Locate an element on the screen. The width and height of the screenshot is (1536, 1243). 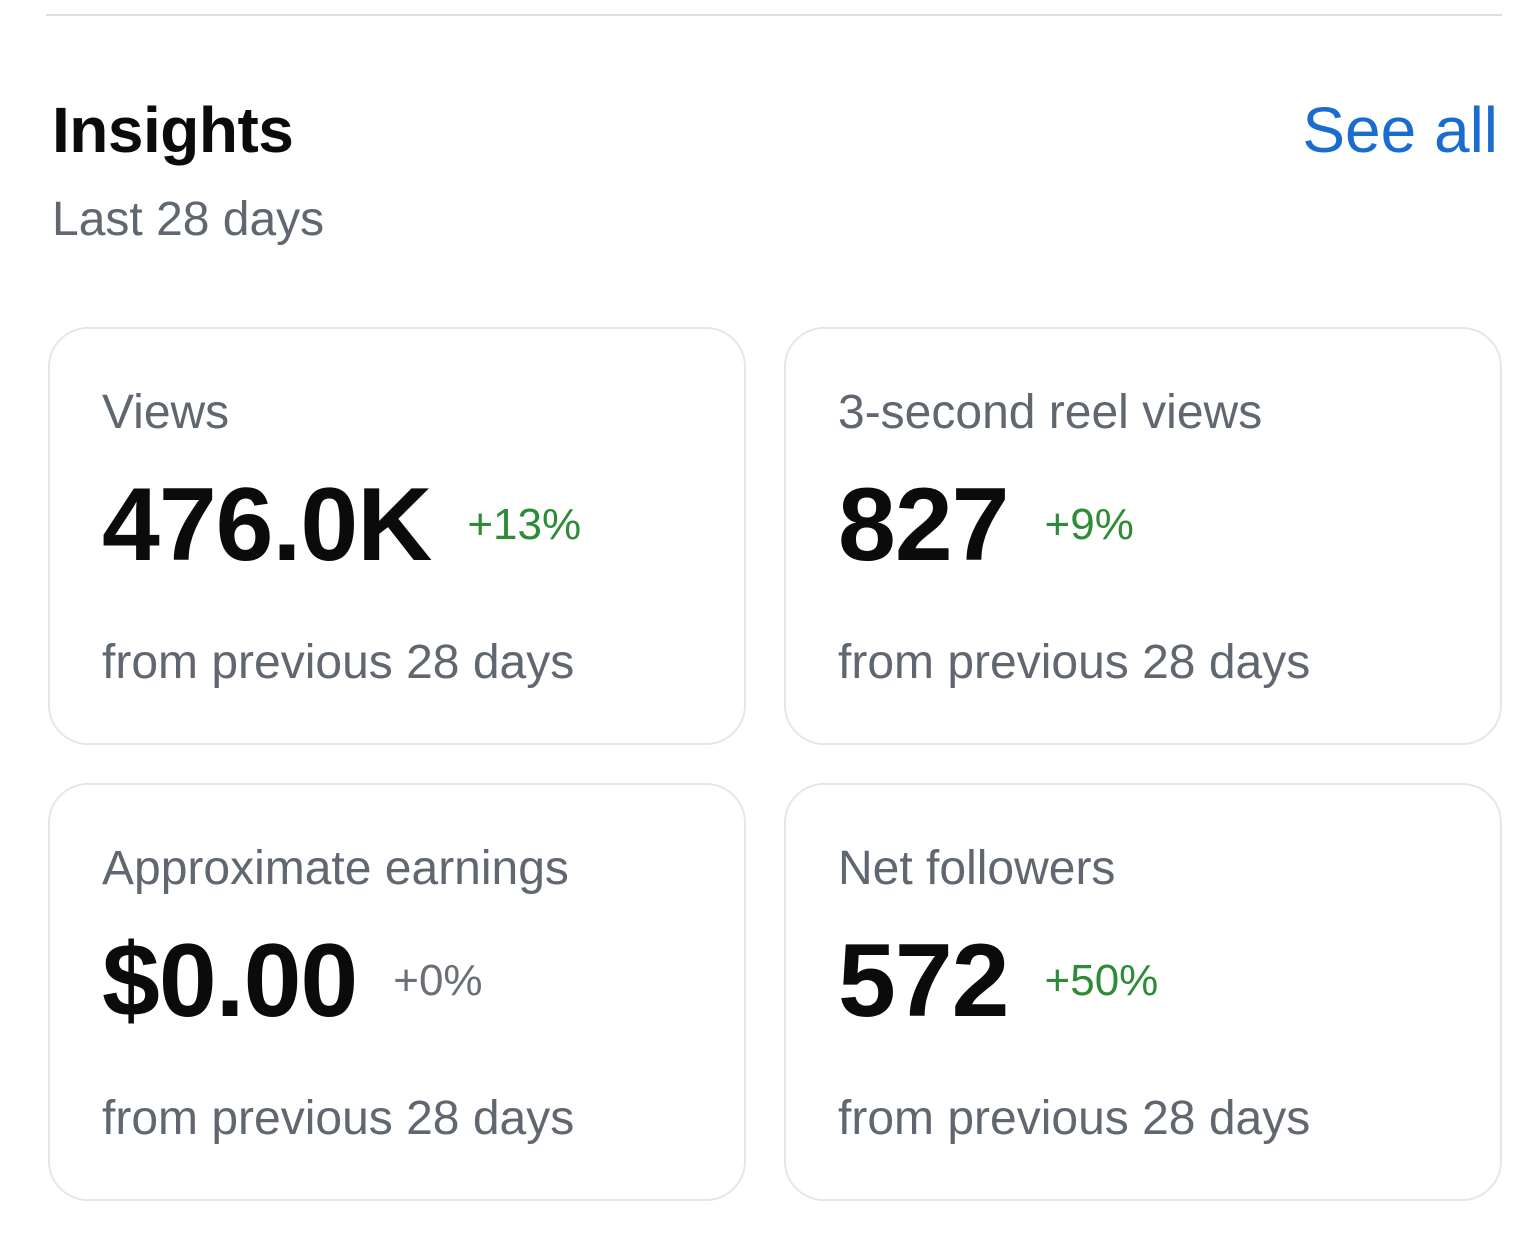
insights-header: Insights Last 28 days See all is located at coordinates (775, 173).